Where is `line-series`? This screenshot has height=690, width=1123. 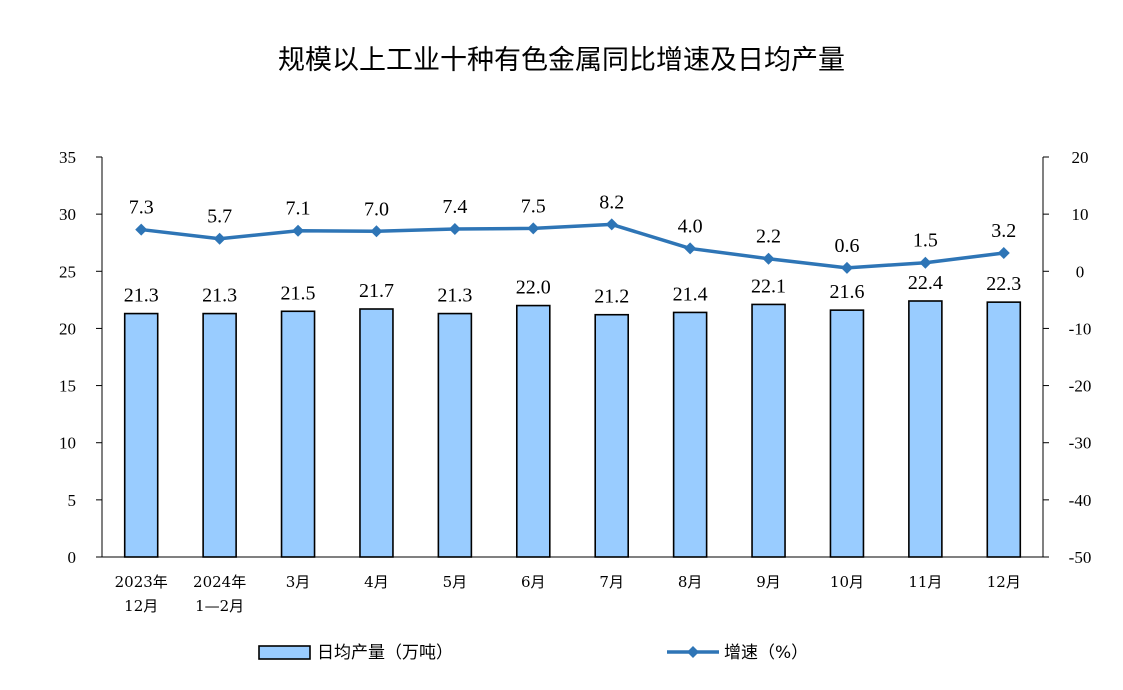
line-series is located at coordinates (572, 246).